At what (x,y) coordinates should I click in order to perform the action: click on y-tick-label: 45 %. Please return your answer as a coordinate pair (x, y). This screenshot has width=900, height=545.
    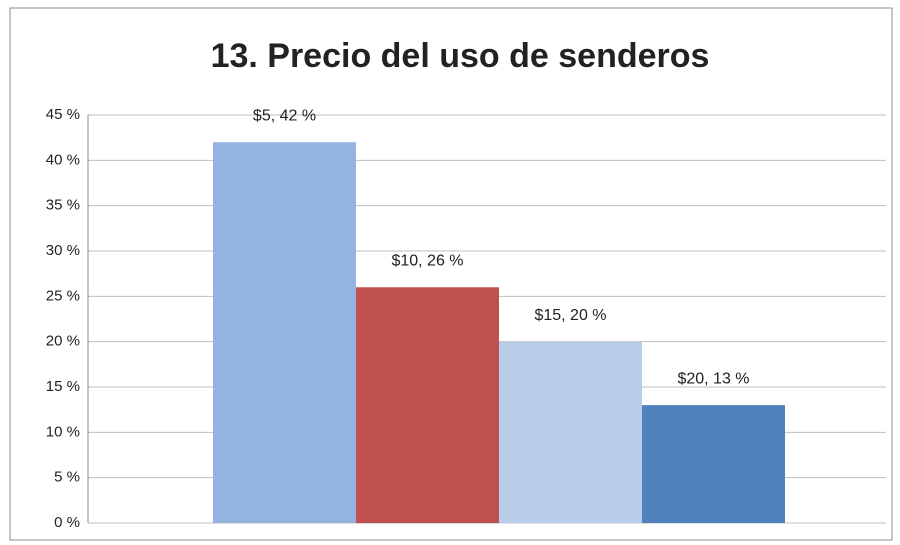
    Looking at the image, I should click on (63, 114).